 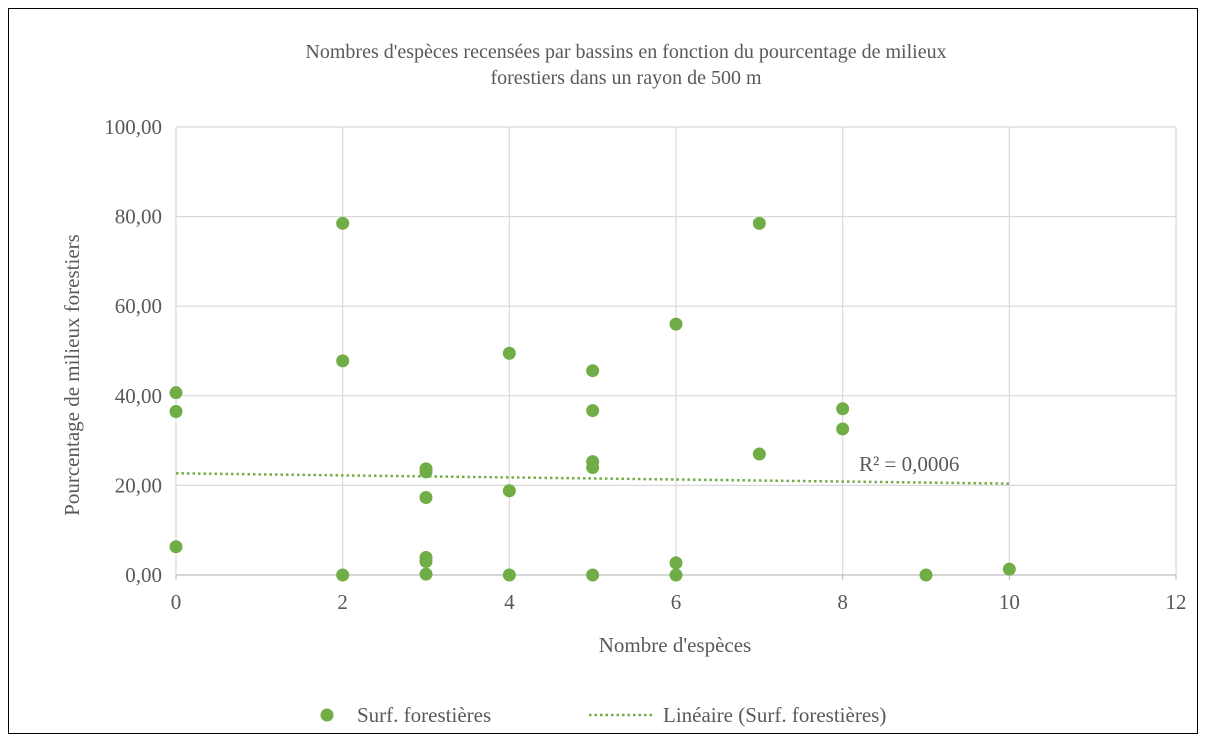 I want to click on y-tick-label: 60,00, so click(x=138, y=306).